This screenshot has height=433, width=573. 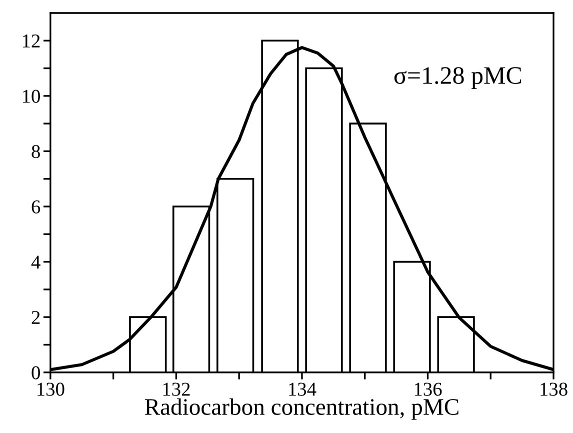 What do you see at coordinates (554, 389) in the screenshot?
I see `x-tick-label: 138` at bounding box center [554, 389].